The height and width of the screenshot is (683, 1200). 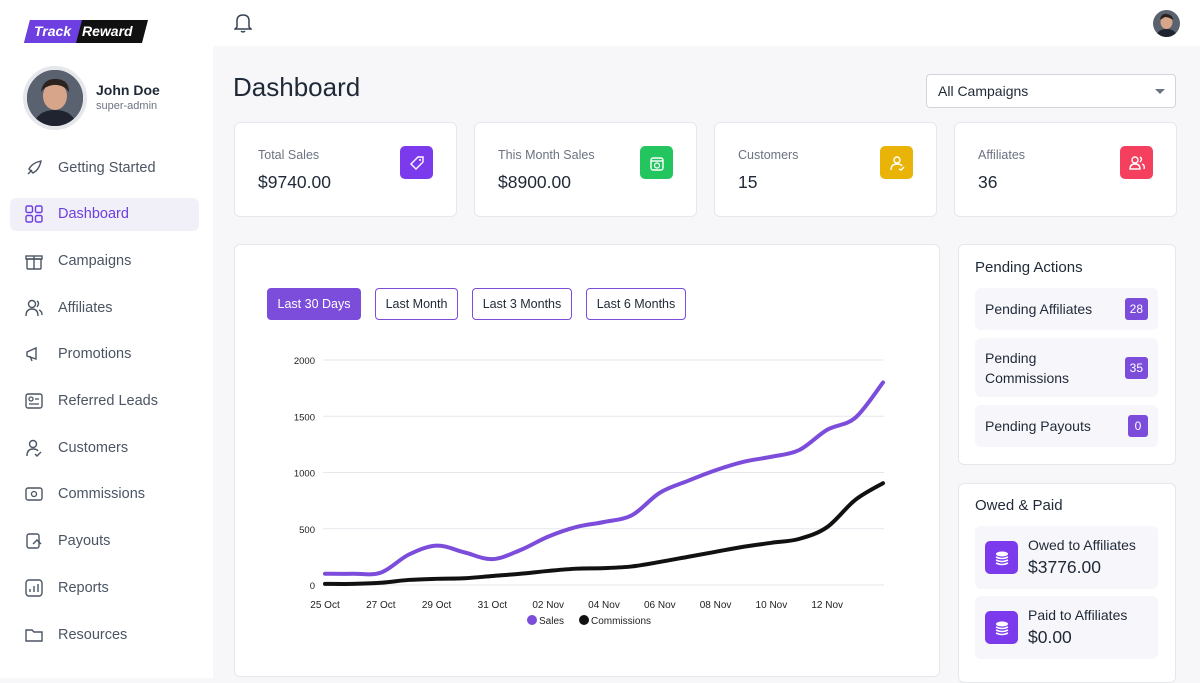 I want to click on dropdown-caret, so click(x=1160, y=91).